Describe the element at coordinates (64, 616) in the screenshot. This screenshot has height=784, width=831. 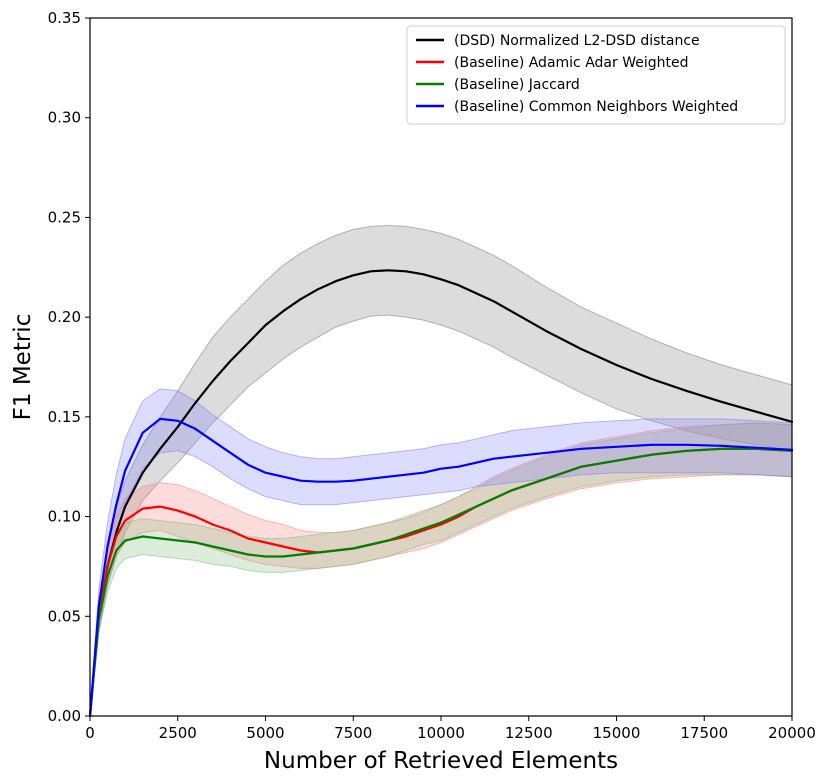
I see `y-tick-label: 0.05` at that location.